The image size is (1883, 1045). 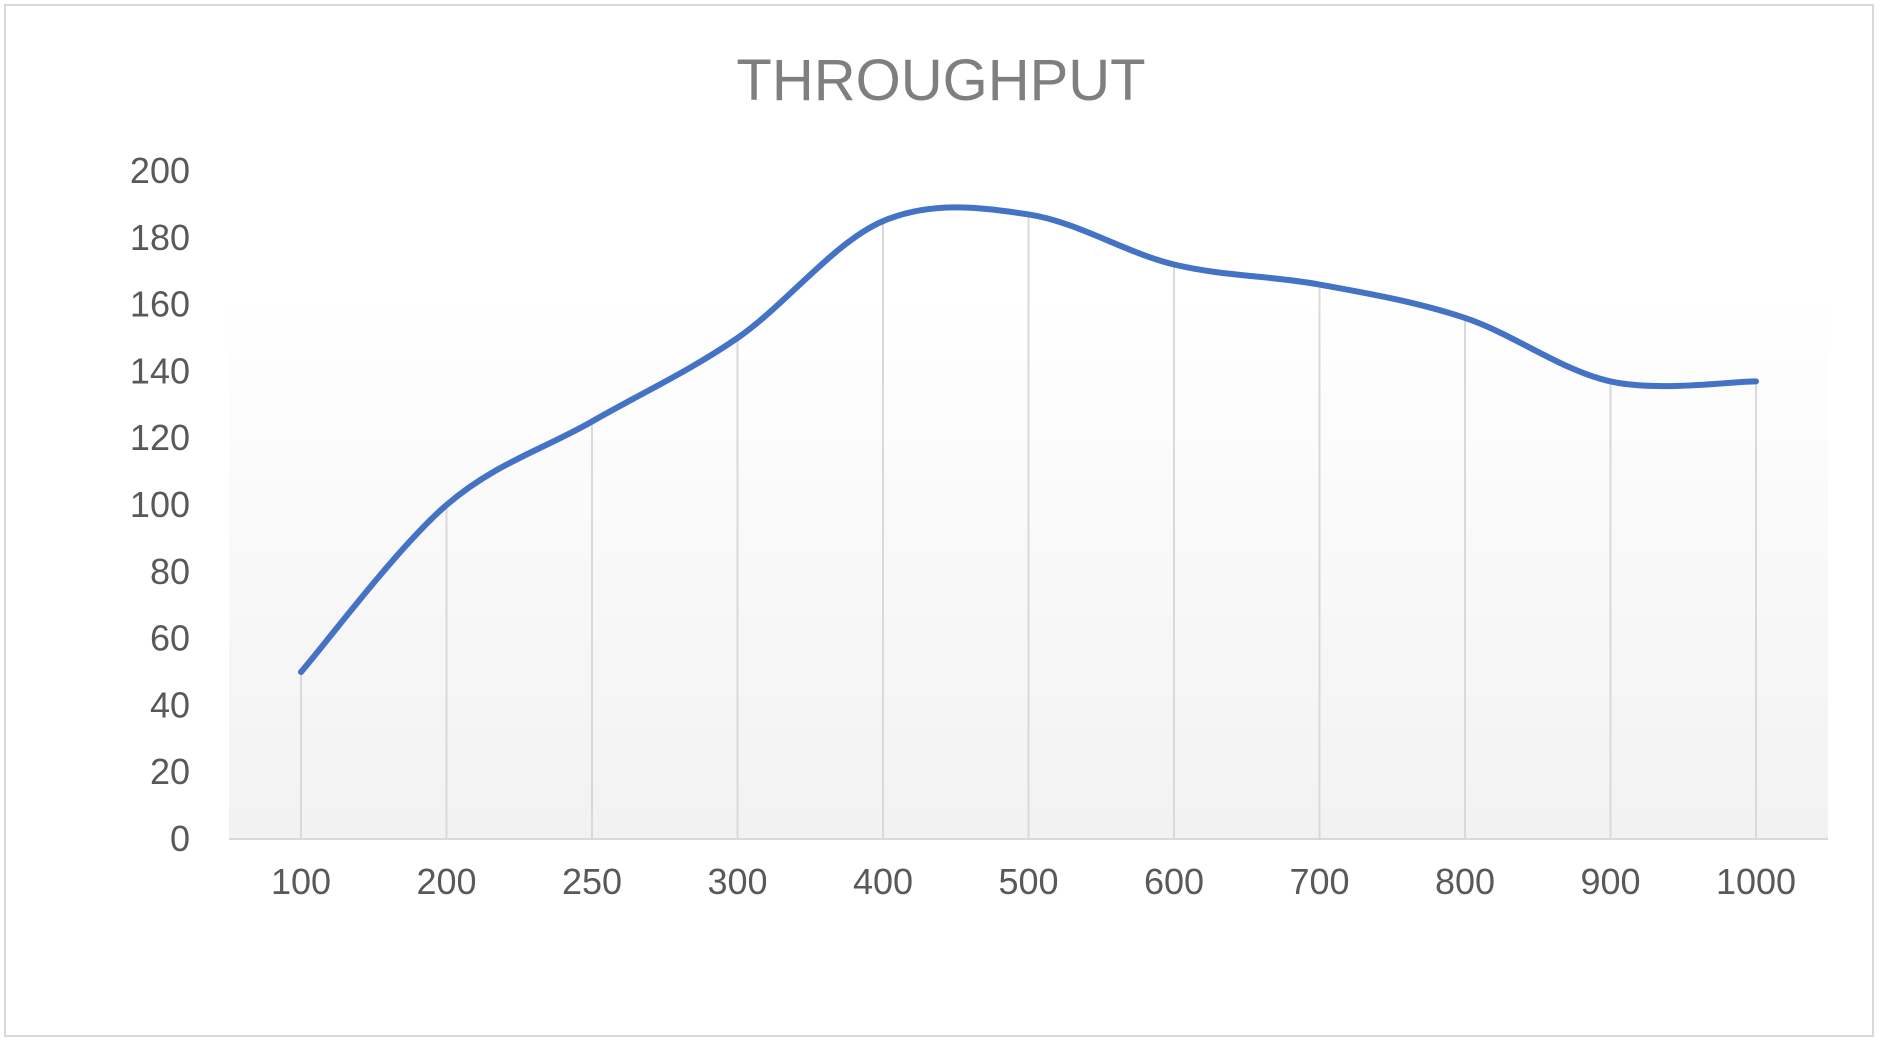 I want to click on x-tick-label: 400, so click(x=883, y=881).